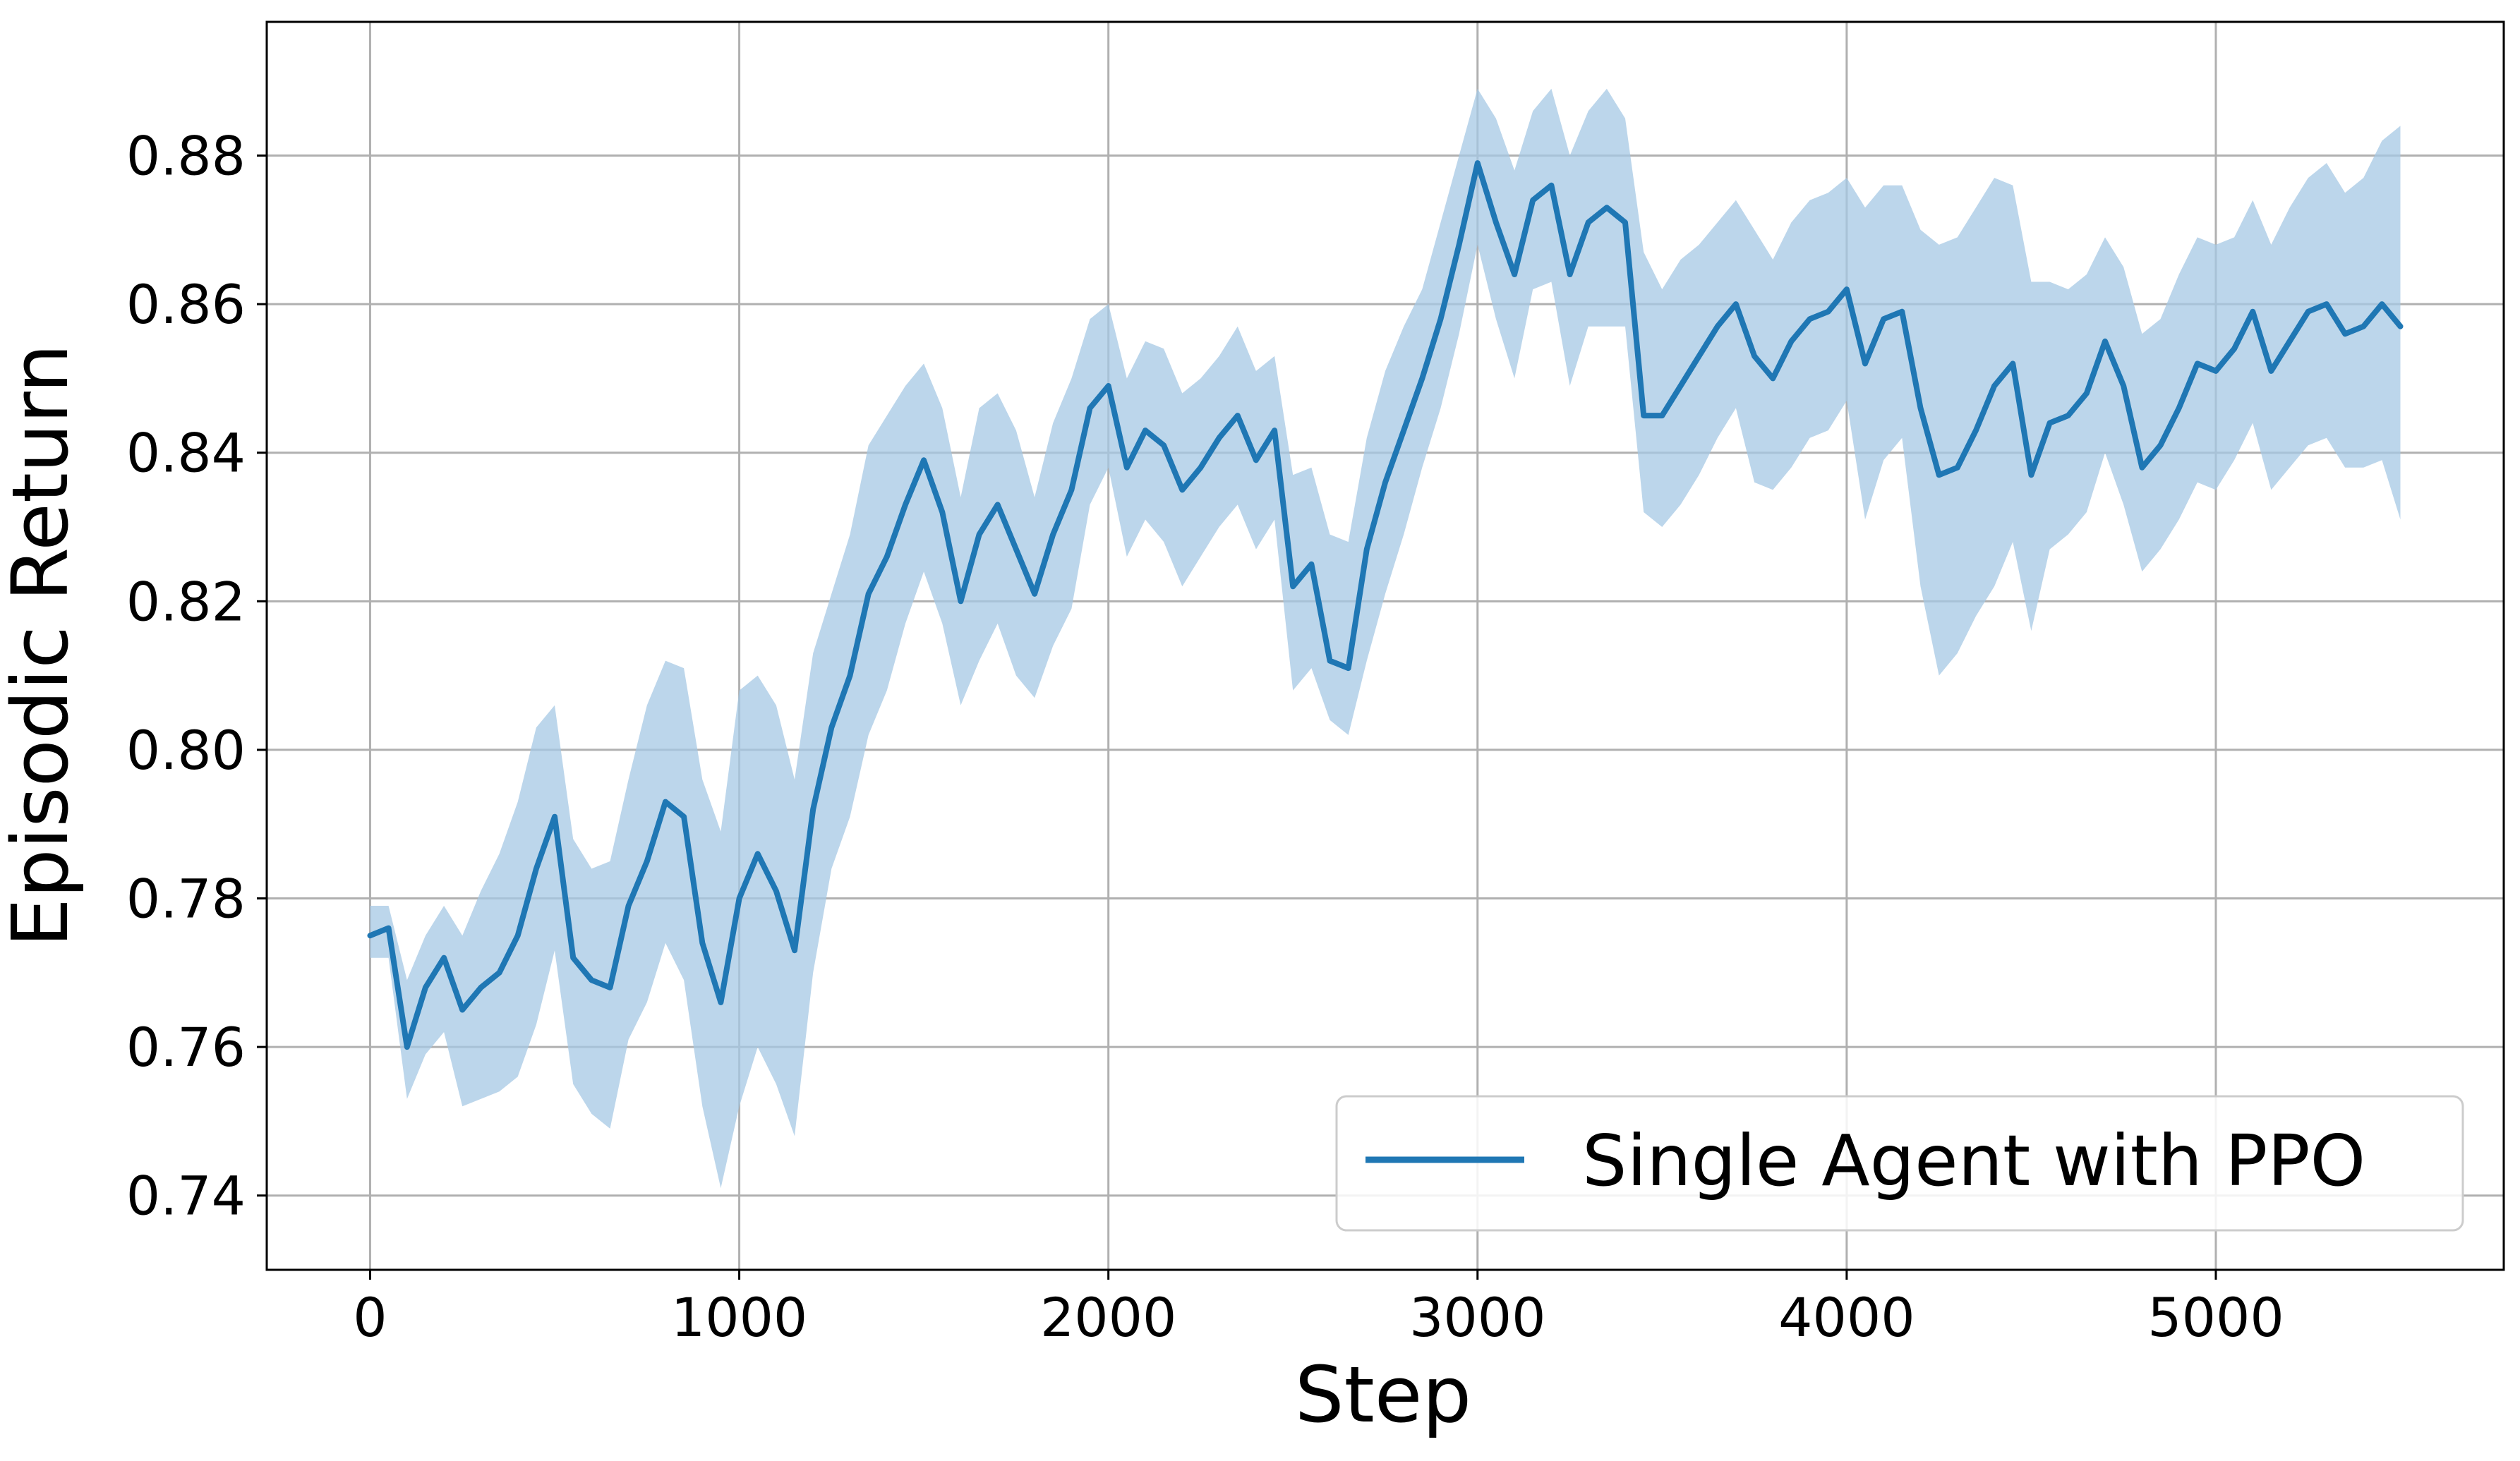  What do you see at coordinates (186, 304) in the screenshot?
I see `y-tick-label: 0.86` at bounding box center [186, 304].